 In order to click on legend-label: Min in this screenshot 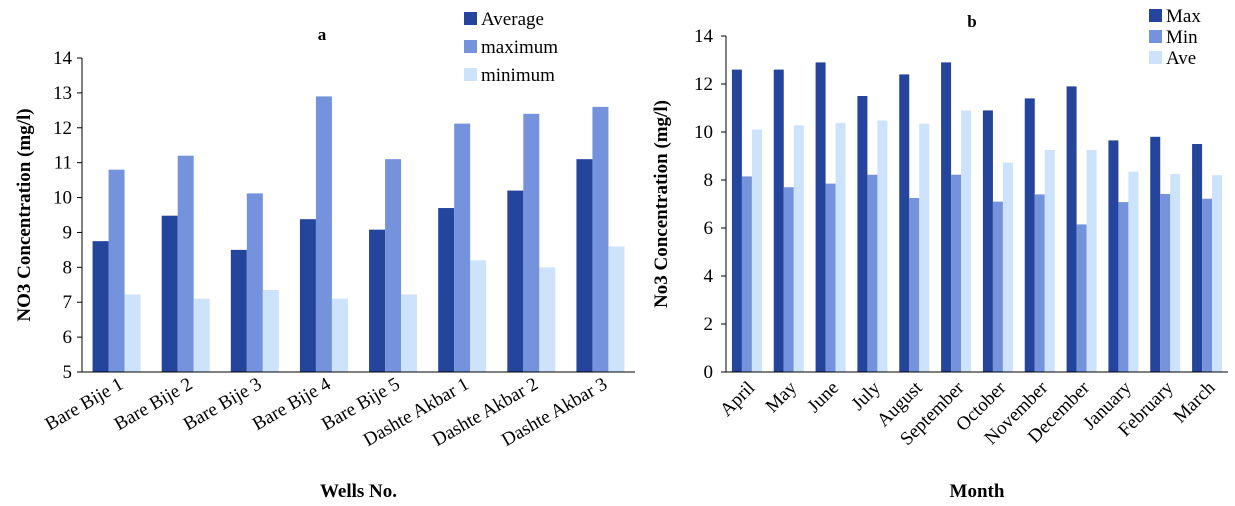, I will do `click(1182, 37)`.